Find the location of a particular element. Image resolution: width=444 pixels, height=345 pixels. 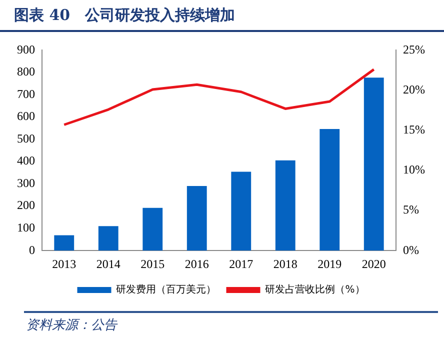

x-tick-label: 2019 is located at coordinates (330, 263).